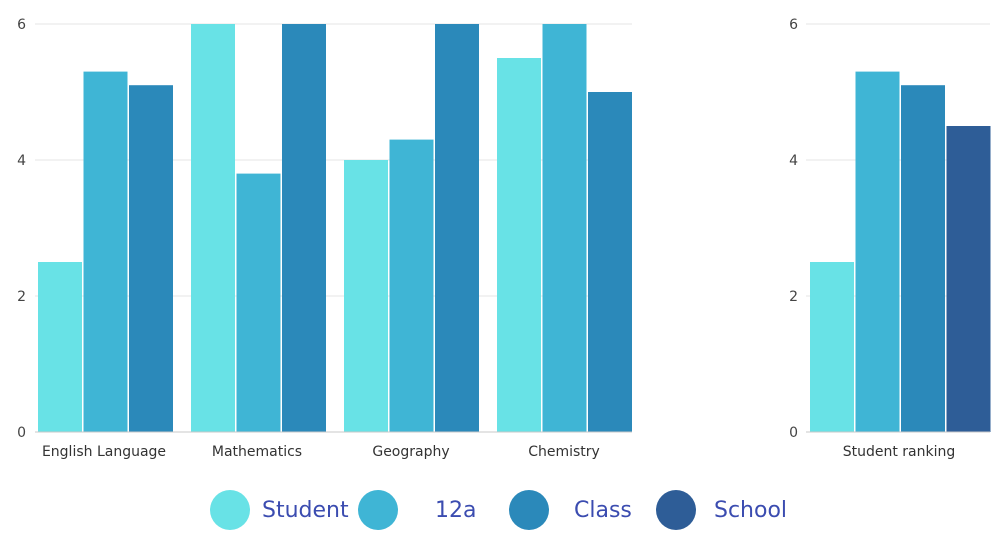 The width and height of the screenshot is (1002, 539). What do you see at coordinates (304, 228) in the screenshot?
I see `bar-class-mathematics` at bounding box center [304, 228].